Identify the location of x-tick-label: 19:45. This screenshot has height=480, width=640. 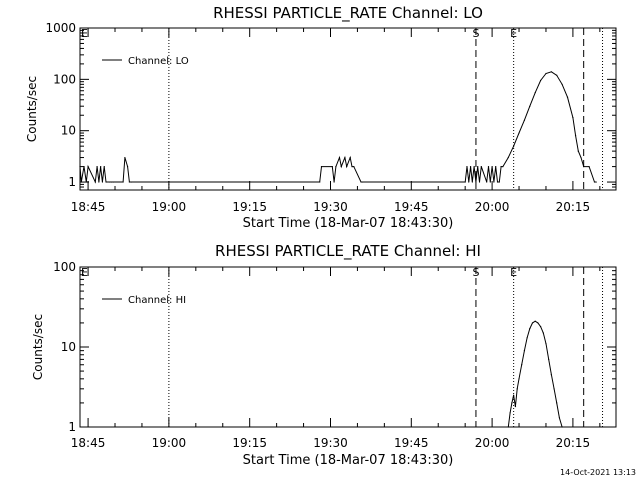
(411, 207).